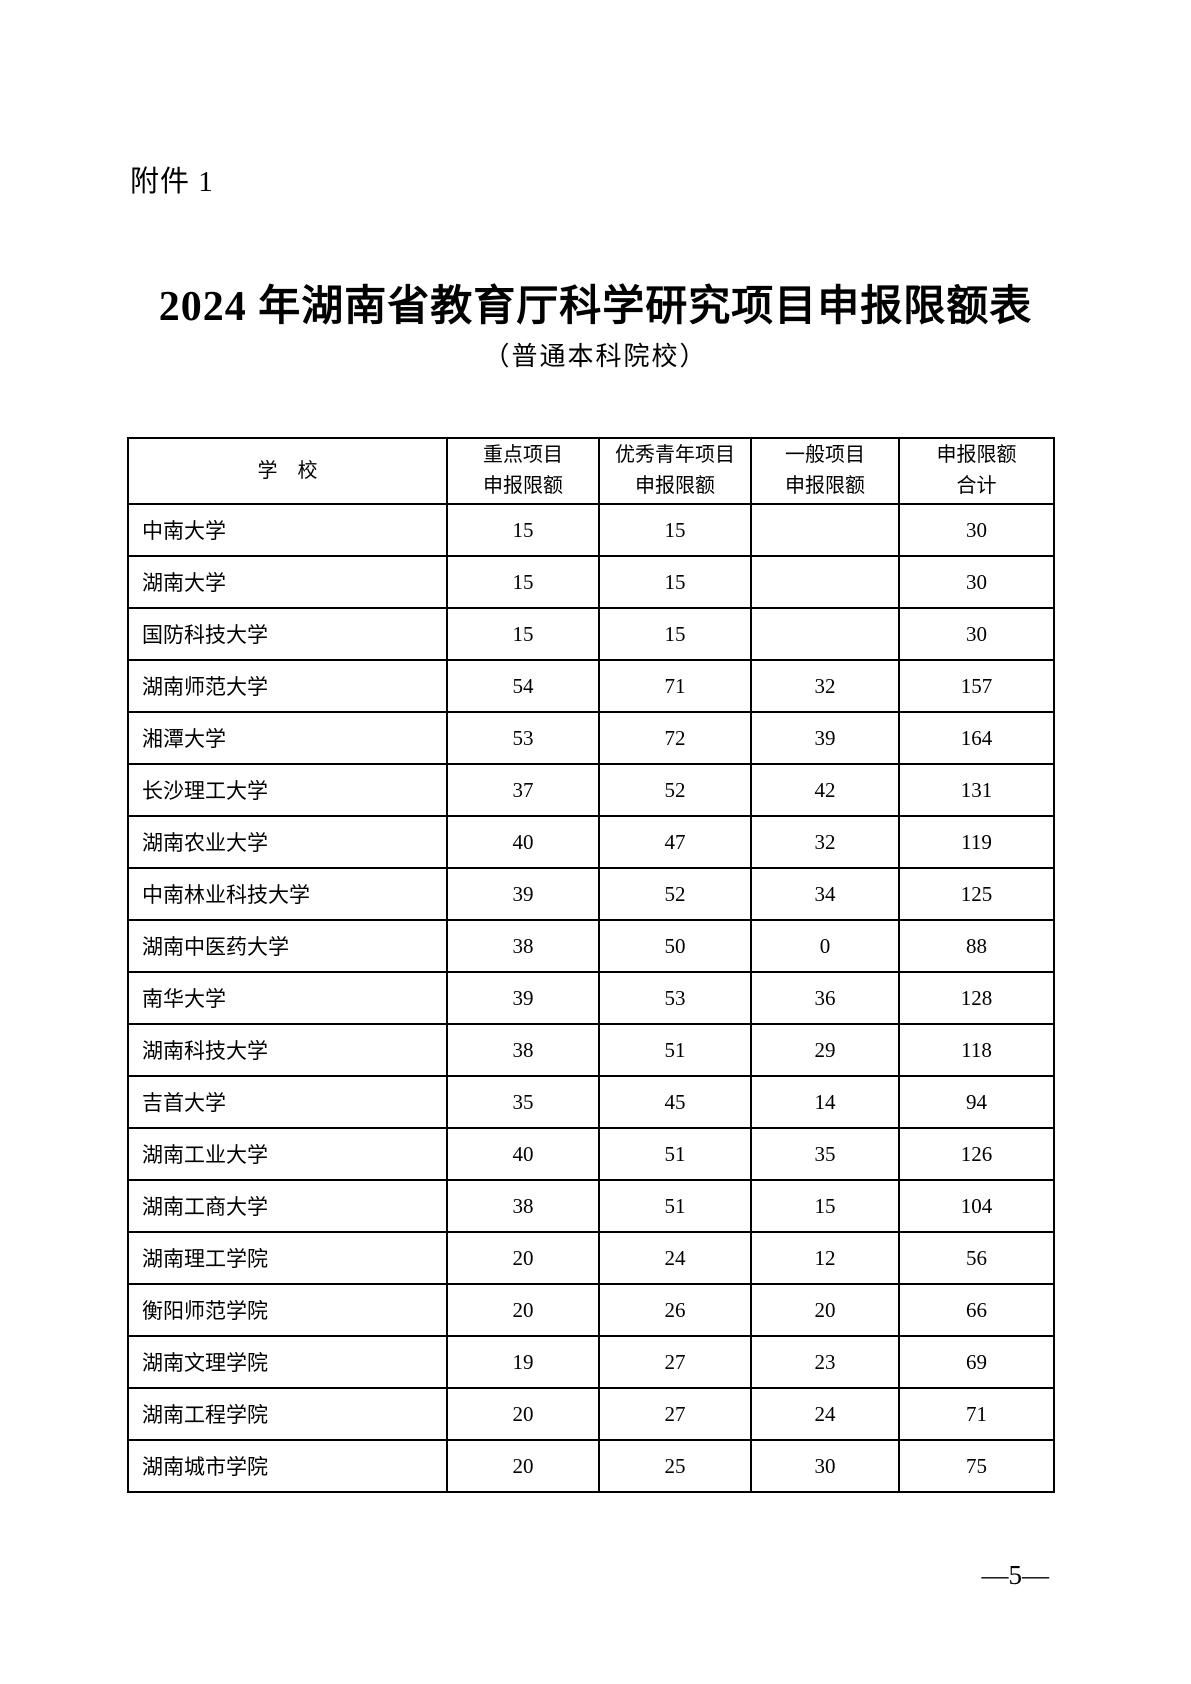 Image resolution: width=1191 pixels, height=1684 pixels. I want to click on total-cell: 119, so click(976, 842).